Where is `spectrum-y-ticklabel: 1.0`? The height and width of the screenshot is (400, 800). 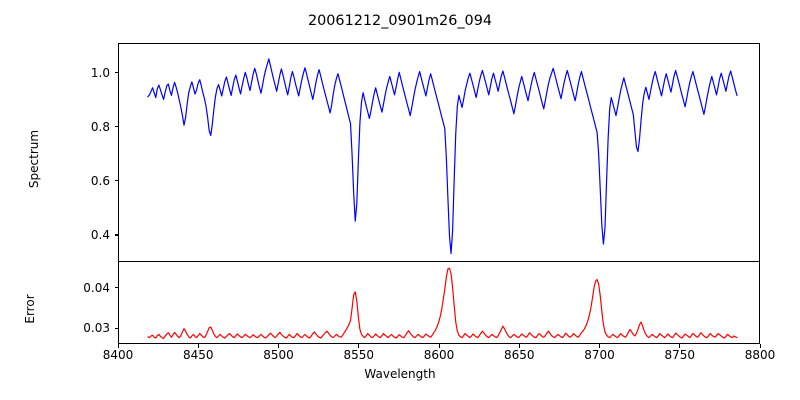
spectrum-y-ticklabel: 1.0 is located at coordinates (100, 72).